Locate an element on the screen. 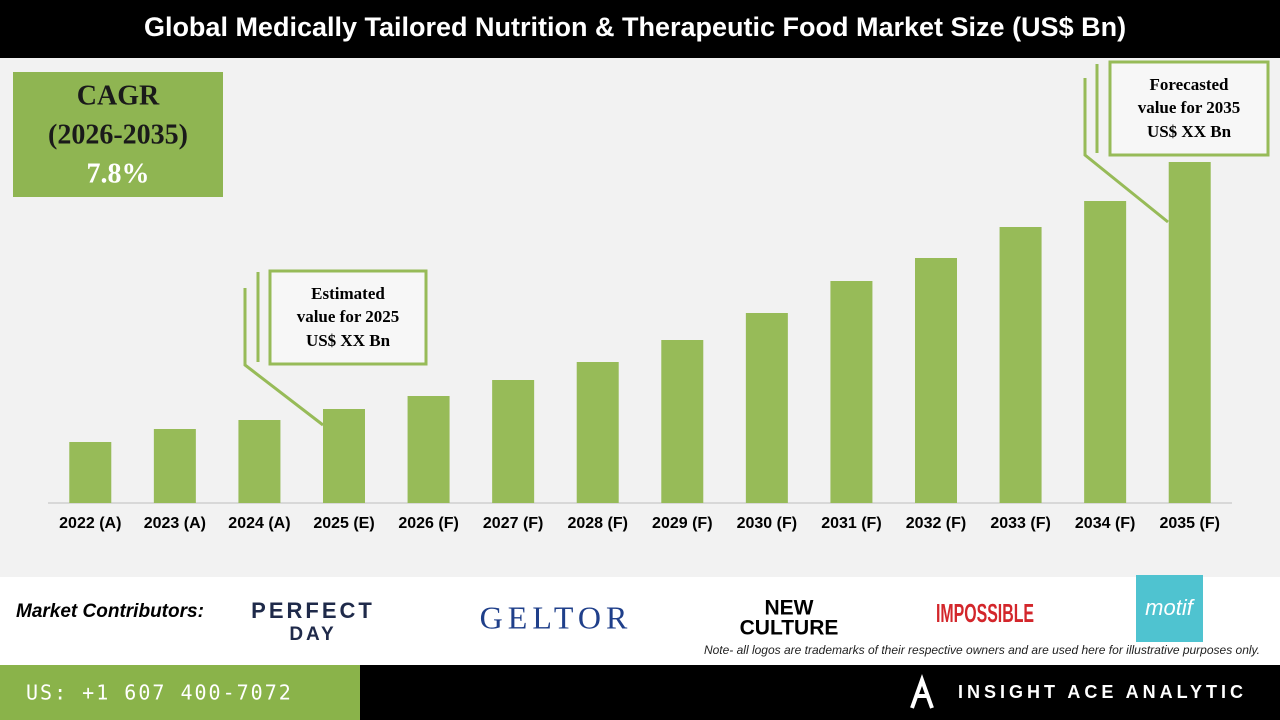 The image size is (1280, 720). cagr-period: (2026-2035) is located at coordinates (118, 134).